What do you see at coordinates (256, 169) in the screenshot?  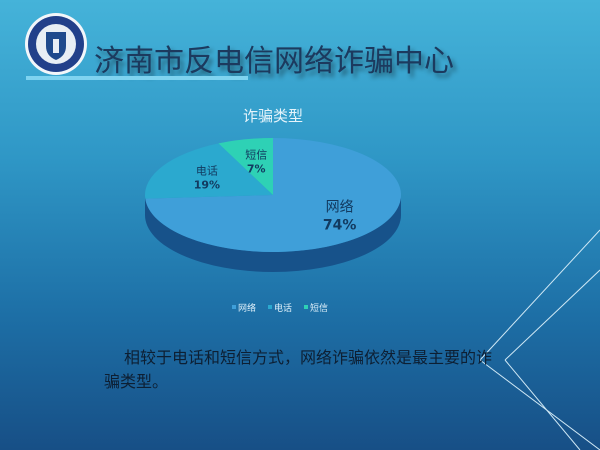 I see `slice-label-percent: 7%` at bounding box center [256, 169].